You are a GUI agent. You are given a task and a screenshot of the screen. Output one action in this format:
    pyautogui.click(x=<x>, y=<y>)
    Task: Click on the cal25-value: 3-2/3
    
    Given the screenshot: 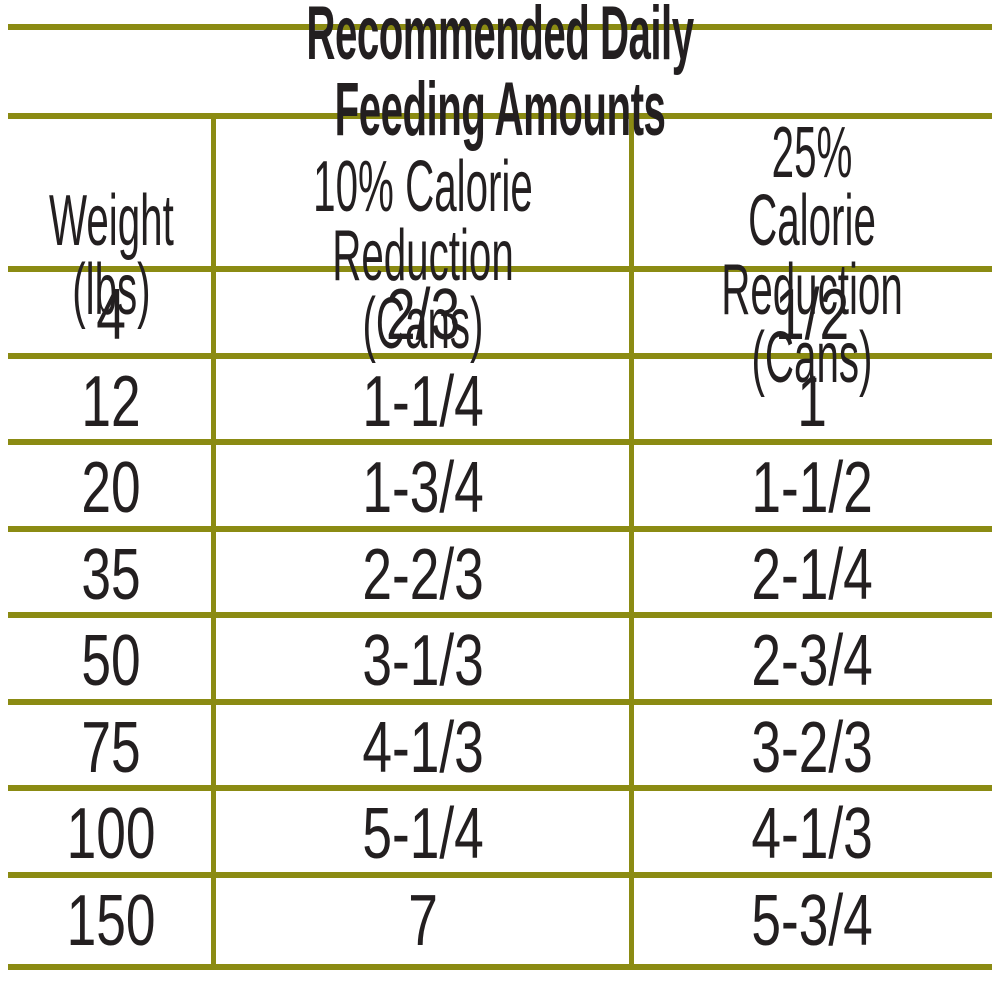 What is the action you would take?
    pyautogui.click(x=812, y=747)
    